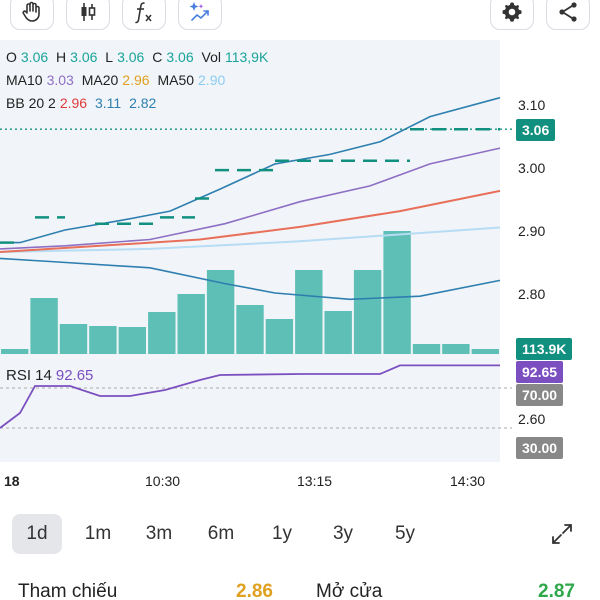  I want to click on y-tick-260: 2.60, so click(532, 419).